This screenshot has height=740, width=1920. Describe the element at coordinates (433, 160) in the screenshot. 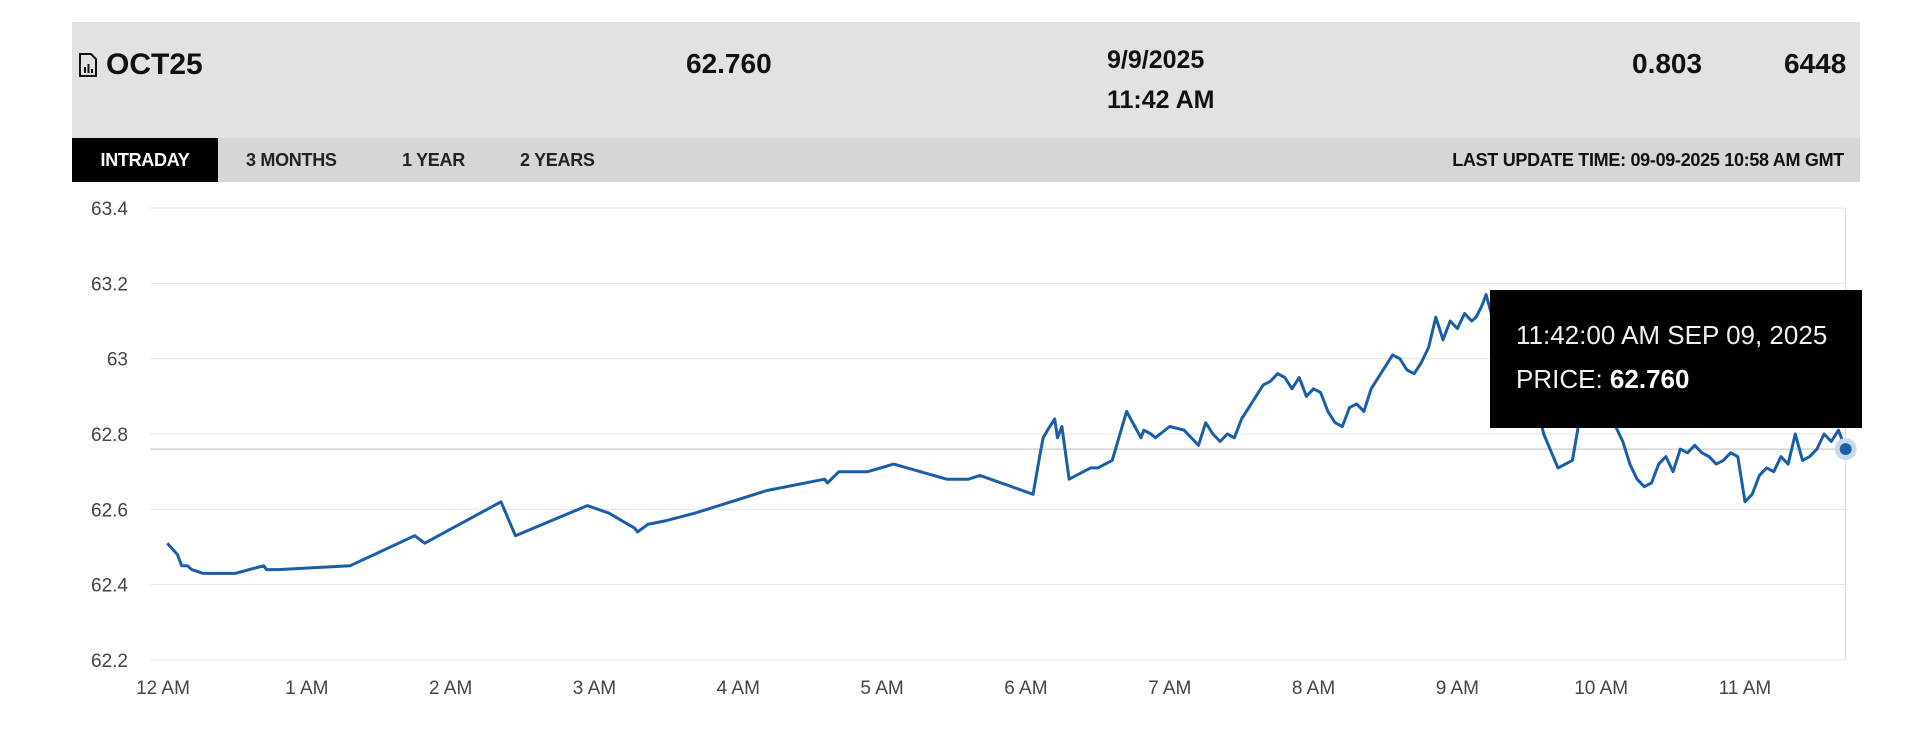

I see `tab-1-year: 1 YEAR` at that location.